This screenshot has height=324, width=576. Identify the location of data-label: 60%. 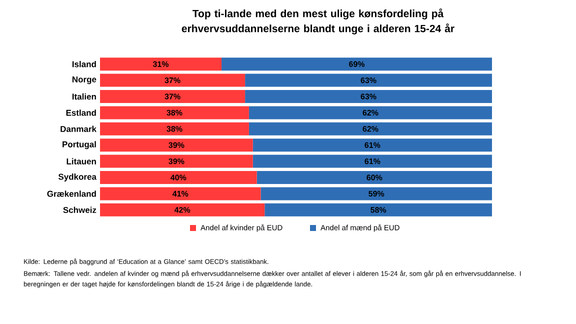
(374, 177).